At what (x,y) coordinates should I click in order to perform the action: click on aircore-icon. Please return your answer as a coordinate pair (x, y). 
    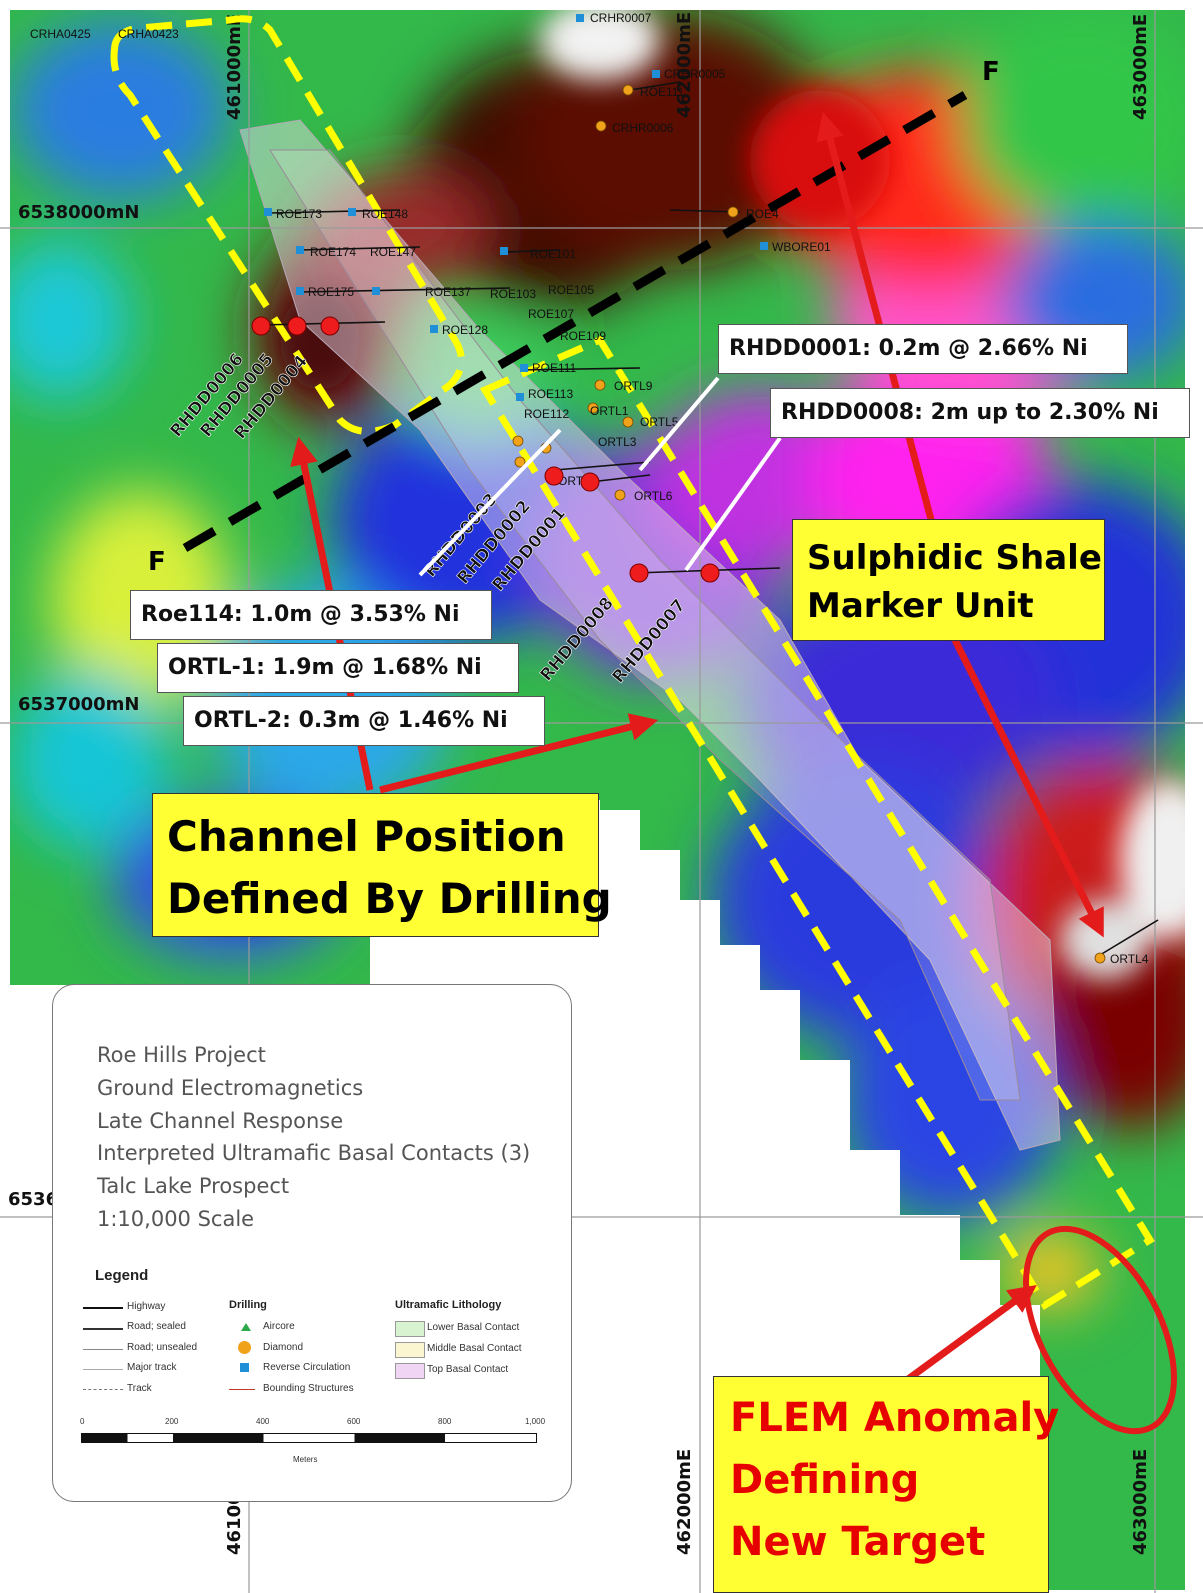
    Looking at the image, I should click on (246, 1327).